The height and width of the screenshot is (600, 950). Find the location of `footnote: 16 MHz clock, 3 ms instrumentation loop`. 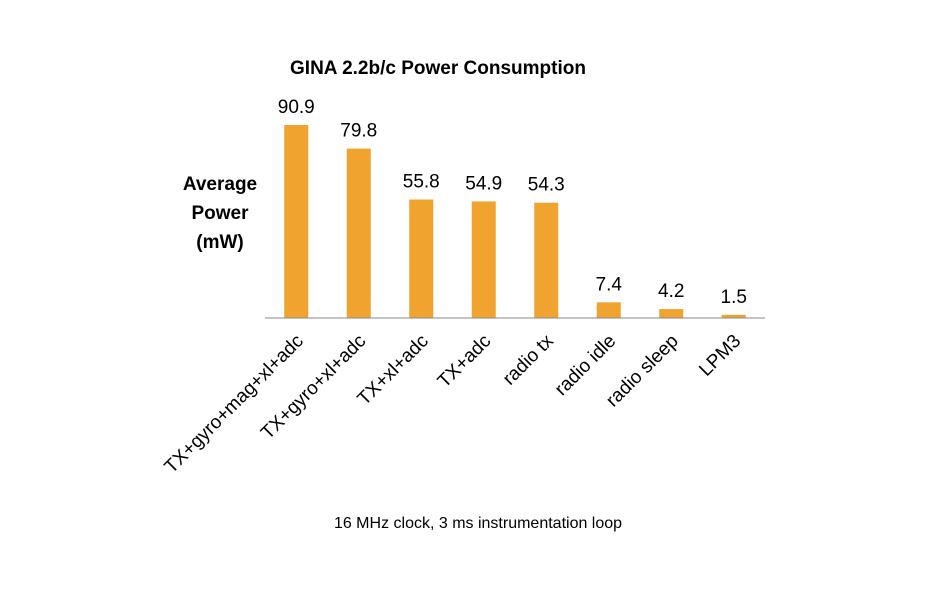

footnote: 16 MHz clock, 3 ms instrumentation loop is located at coordinates (478, 523).